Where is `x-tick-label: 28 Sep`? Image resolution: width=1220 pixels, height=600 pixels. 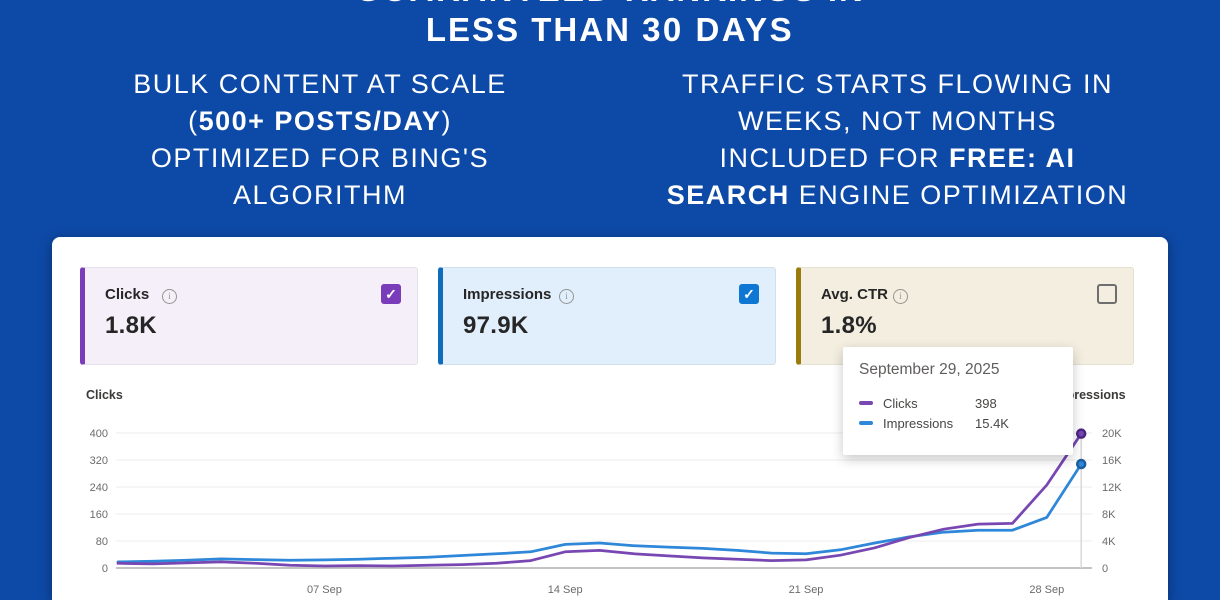 x-tick-label: 28 Sep is located at coordinates (1046, 590).